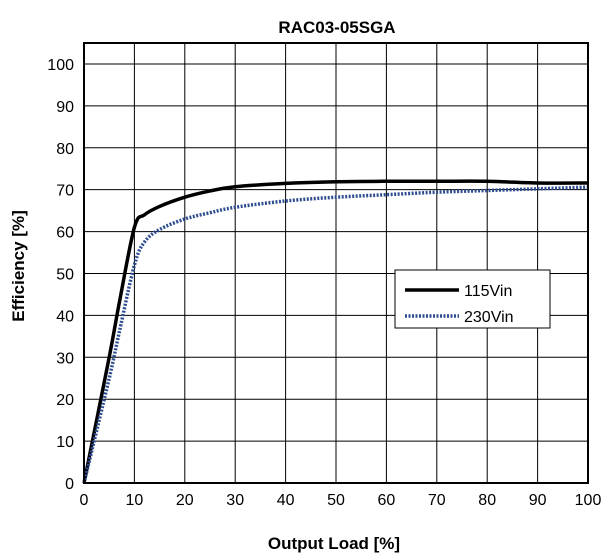  I want to click on legend-label-230vin: 230Vin, so click(489, 317).